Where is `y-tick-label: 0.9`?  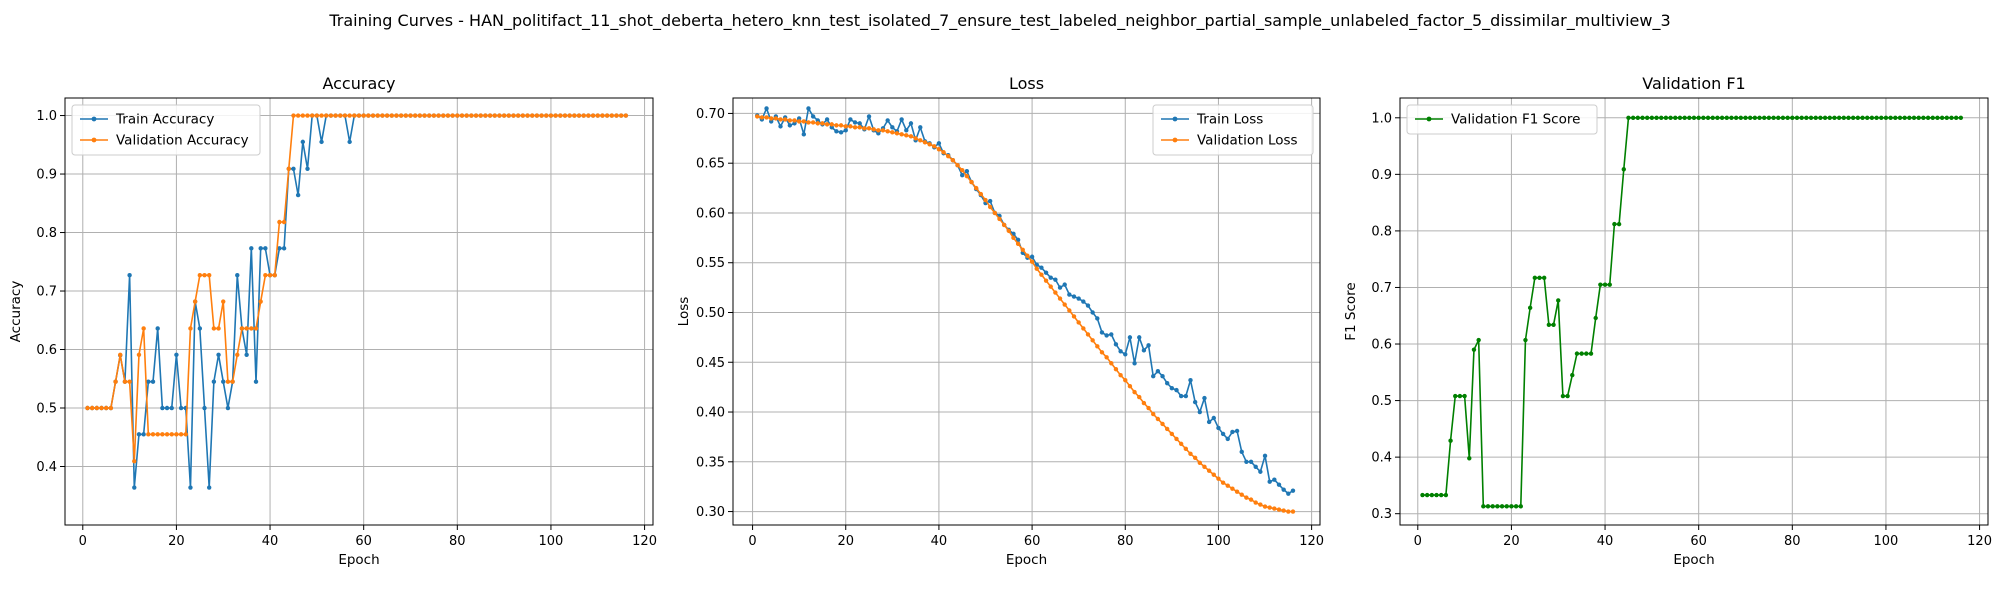 y-tick-label: 0.9 is located at coordinates (46, 175).